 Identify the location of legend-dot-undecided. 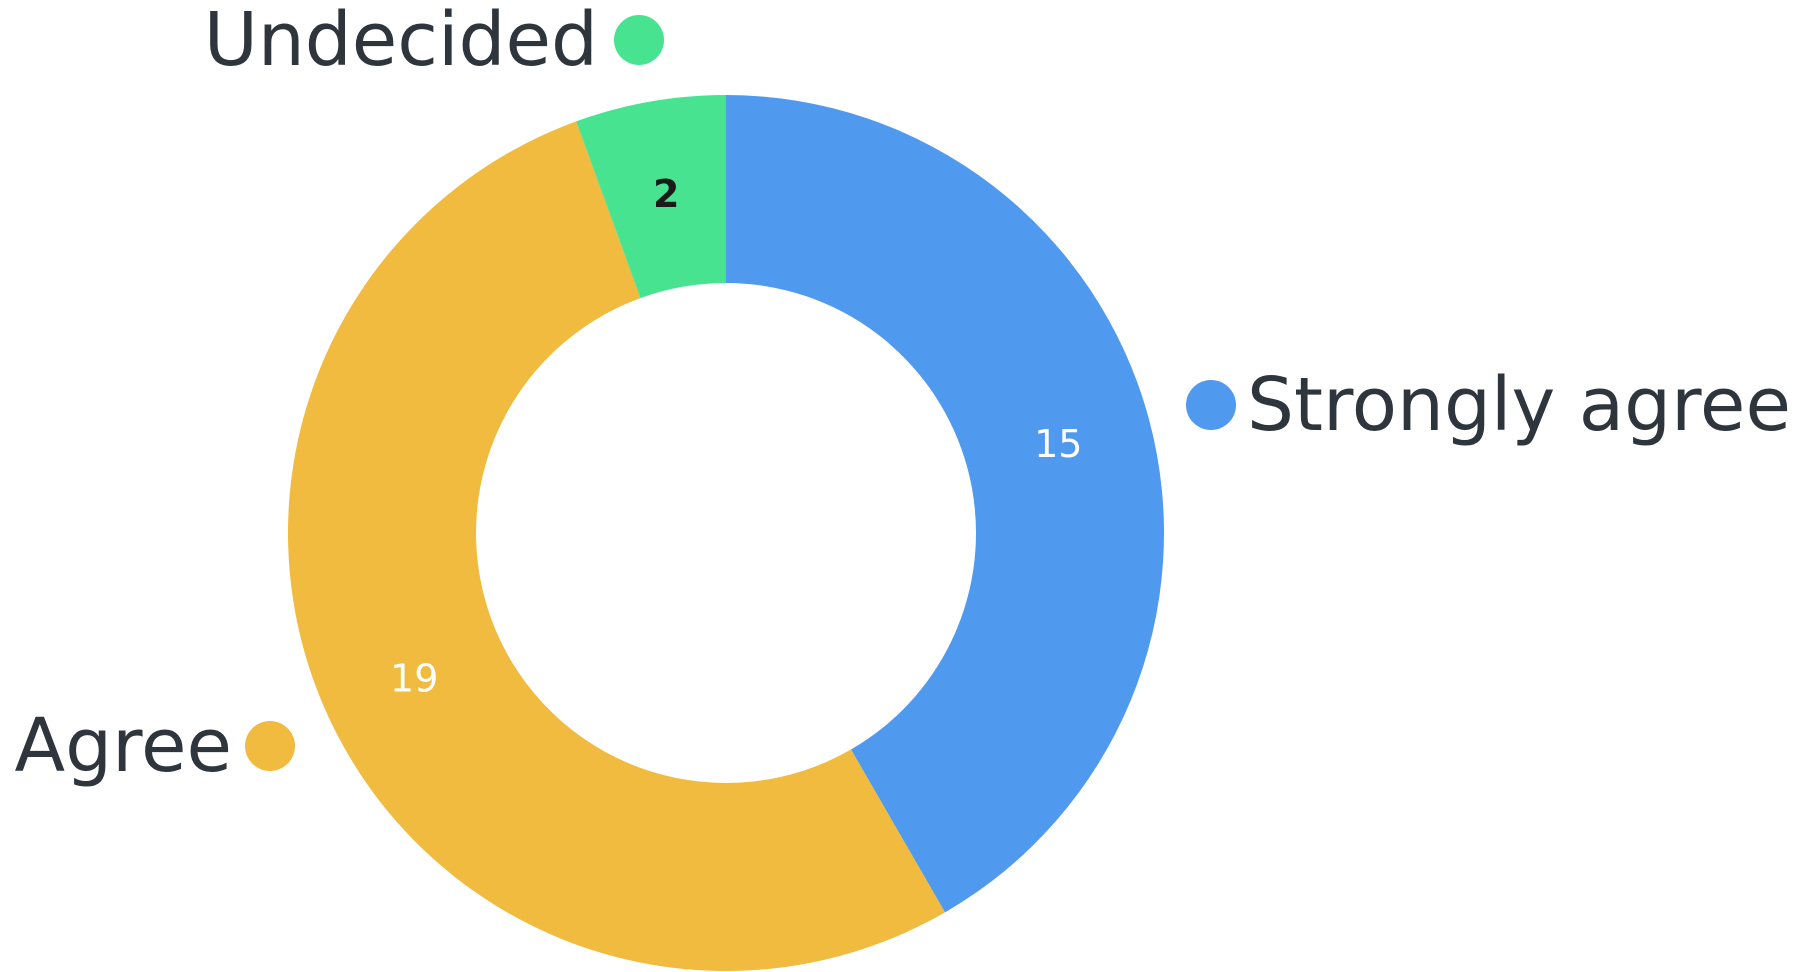
(639, 40).